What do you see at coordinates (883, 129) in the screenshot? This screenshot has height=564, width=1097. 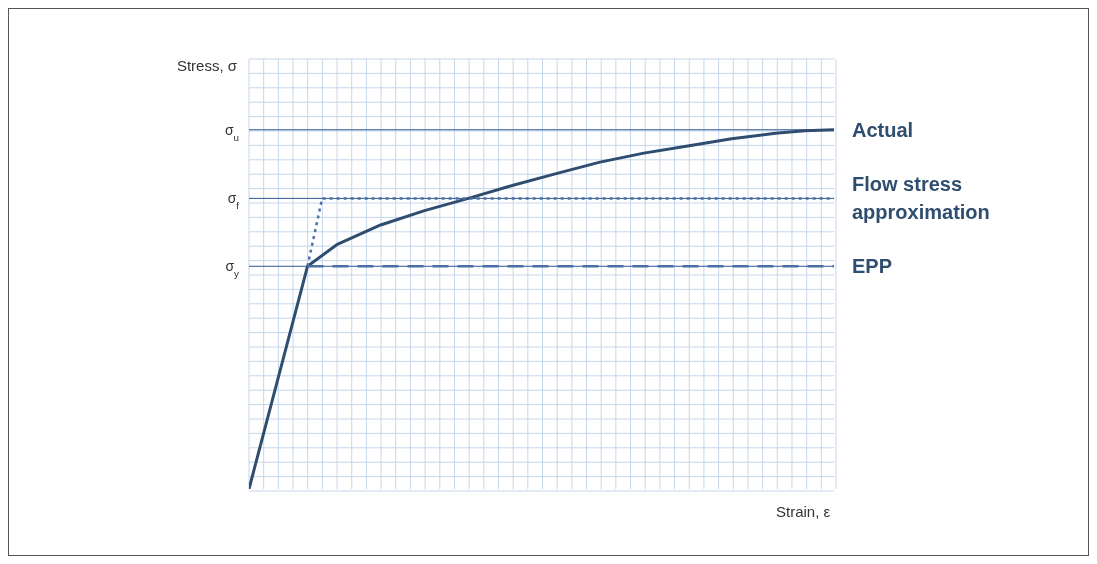 I see `series-label: Actual` at bounding box center [883, 129].